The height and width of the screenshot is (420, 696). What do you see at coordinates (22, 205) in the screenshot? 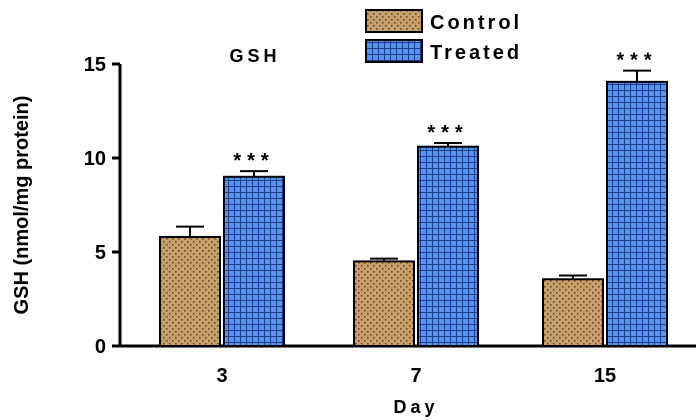
I see `y-axis-label: GSH (nmol/mg protein)` at bounding box center [22, 205].